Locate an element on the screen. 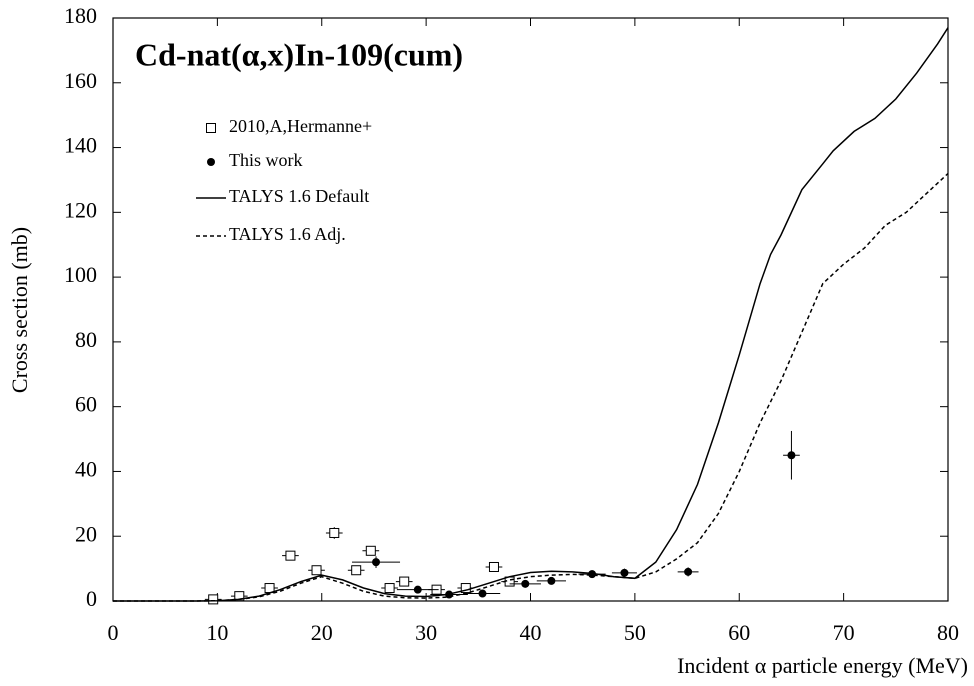 This screenshot has height=686, width=974. y-tick-label: 160 is located at coordinates (80, 80).